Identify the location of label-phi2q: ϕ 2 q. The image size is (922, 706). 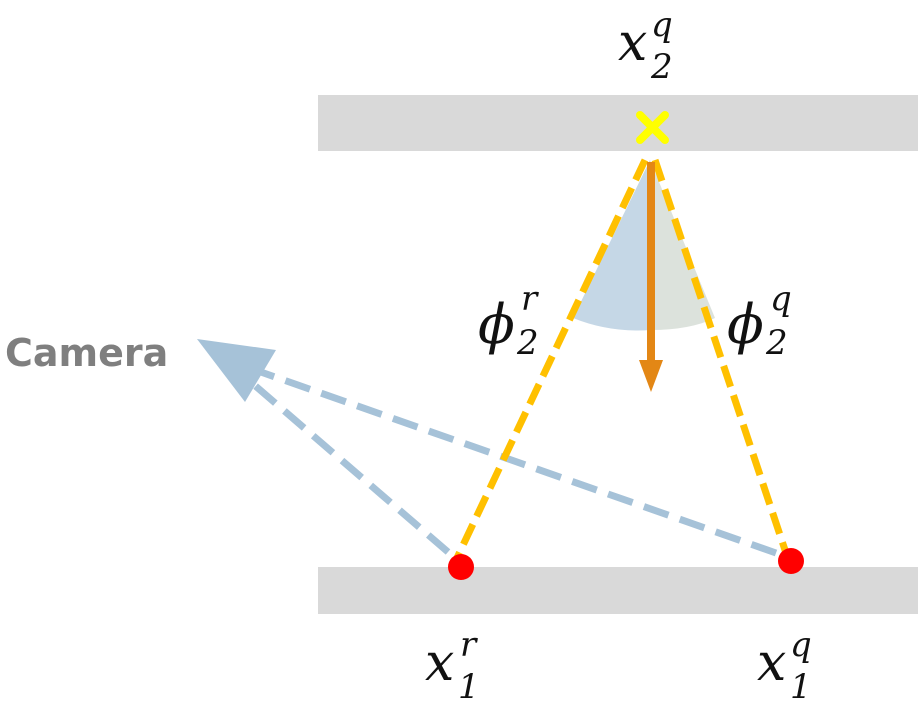
(759, 321).